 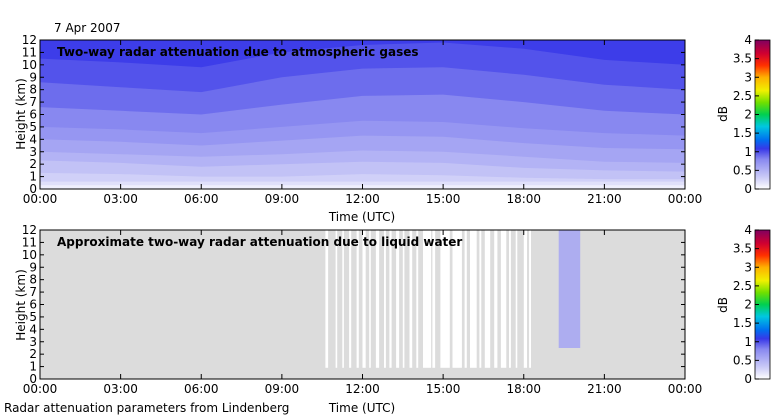 I want to click on attenuation-data, so click(x=453, y=299).